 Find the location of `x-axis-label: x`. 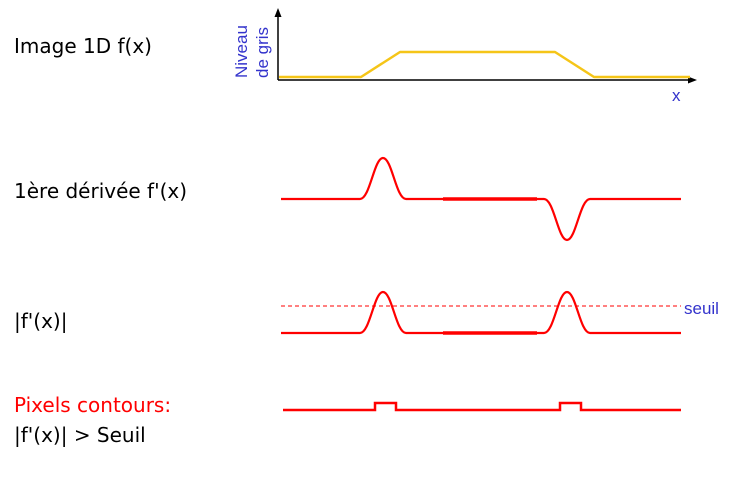

x-axis-label: x is located at coordinates (676, 95).